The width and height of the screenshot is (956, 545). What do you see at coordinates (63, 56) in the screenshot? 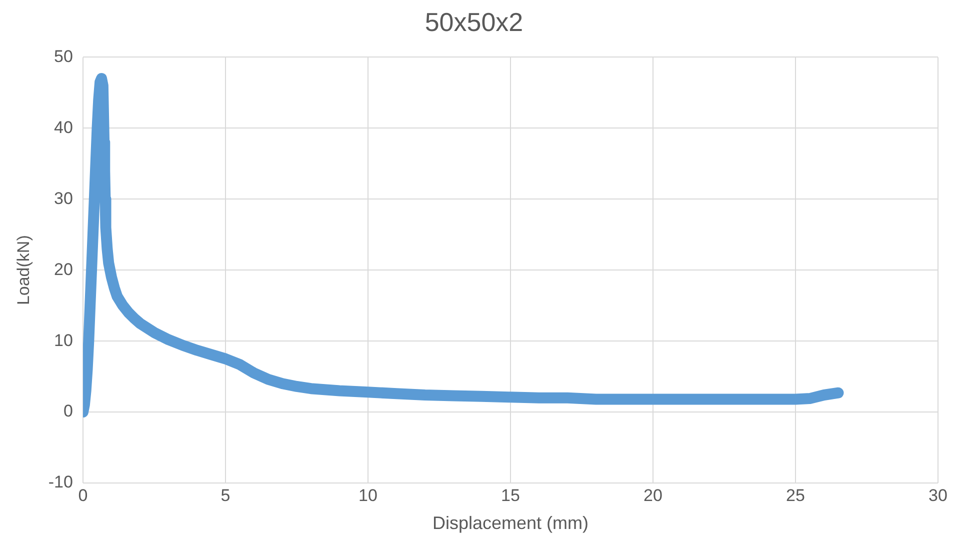
I see `y-tick-label: 50` at bounding box center [63, 56].